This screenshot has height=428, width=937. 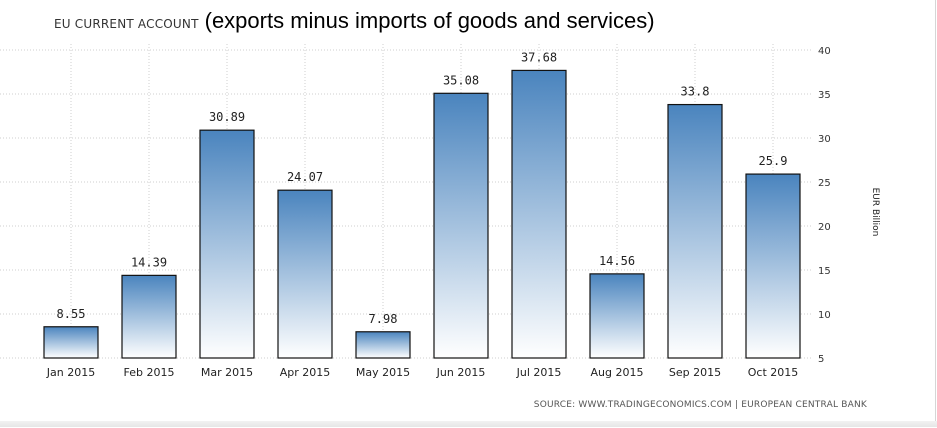 I want to click on data-label: 24.07, so click(x=305, y=177).